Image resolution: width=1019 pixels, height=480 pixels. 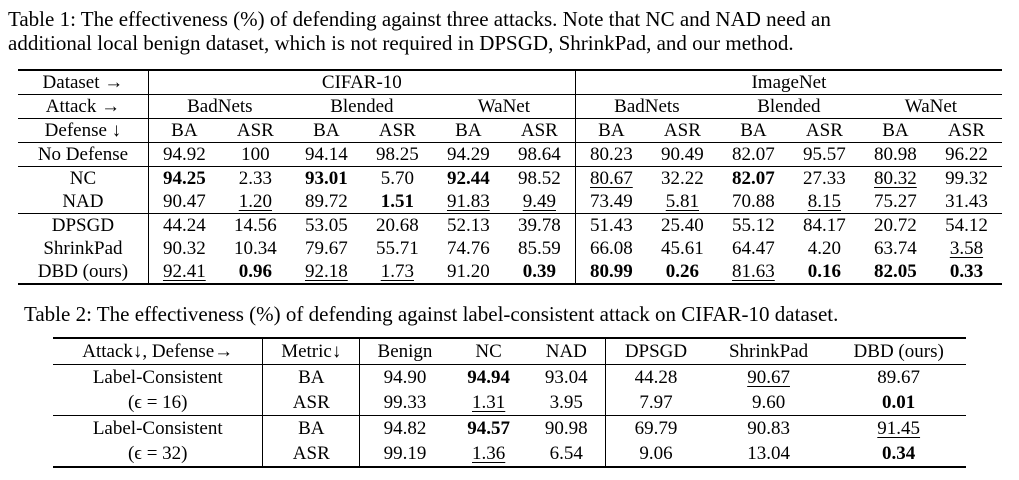 I want to click on table2-cell: 1.31, so click(x=489, y=403).